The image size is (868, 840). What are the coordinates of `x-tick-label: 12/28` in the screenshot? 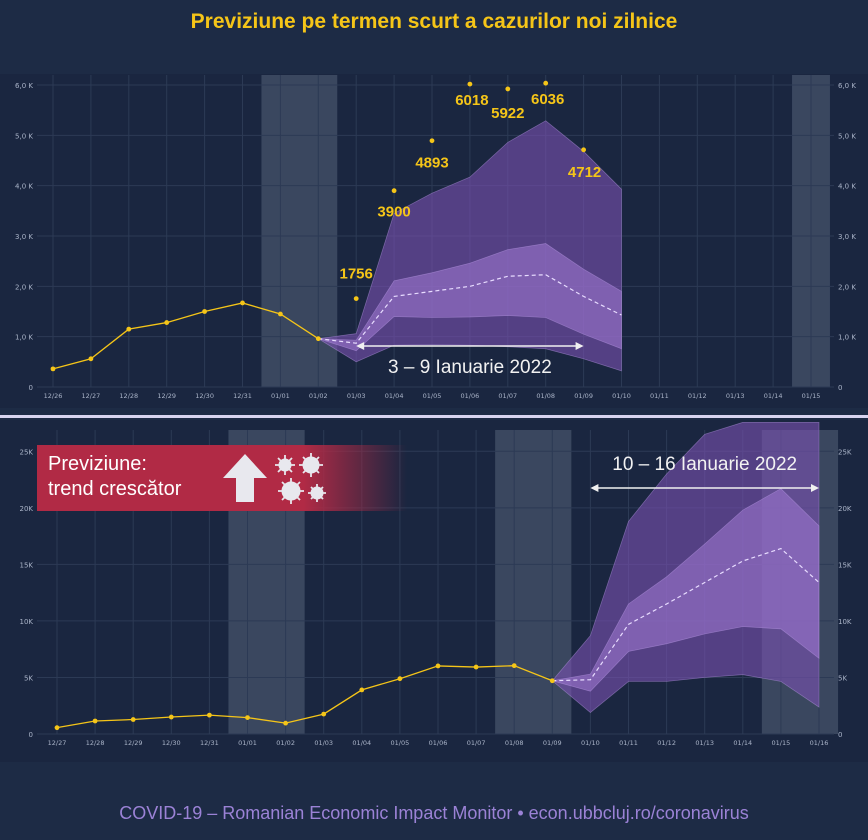 It's located at (95, 743).